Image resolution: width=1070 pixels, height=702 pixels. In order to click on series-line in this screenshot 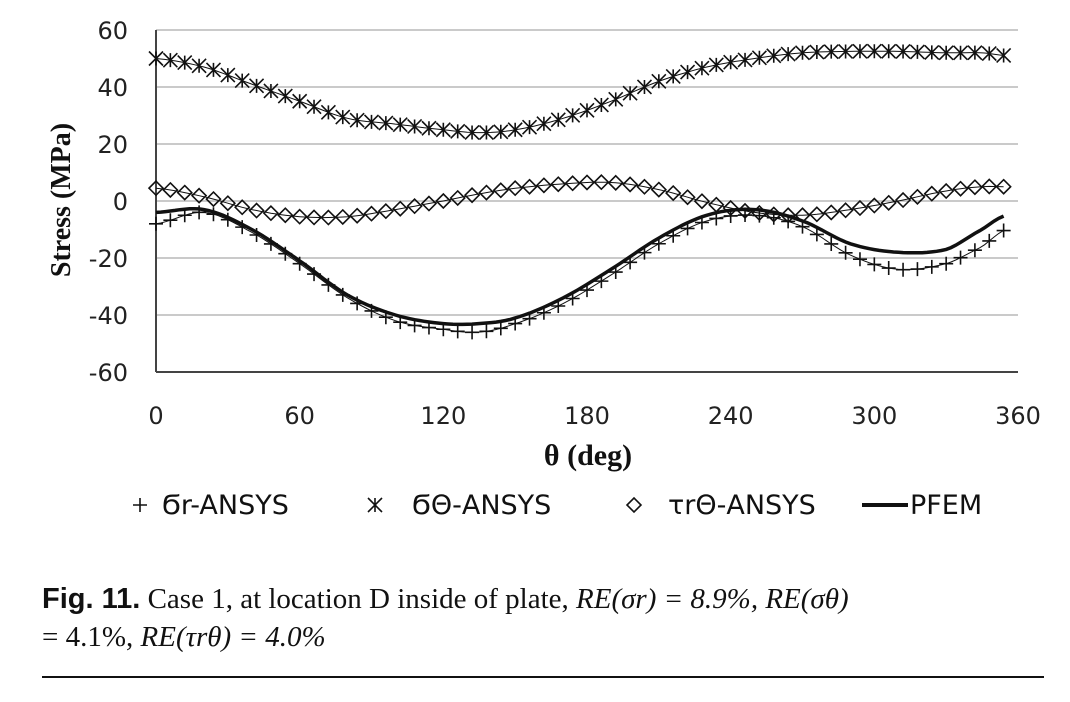, I will do `click(580, 266)`.